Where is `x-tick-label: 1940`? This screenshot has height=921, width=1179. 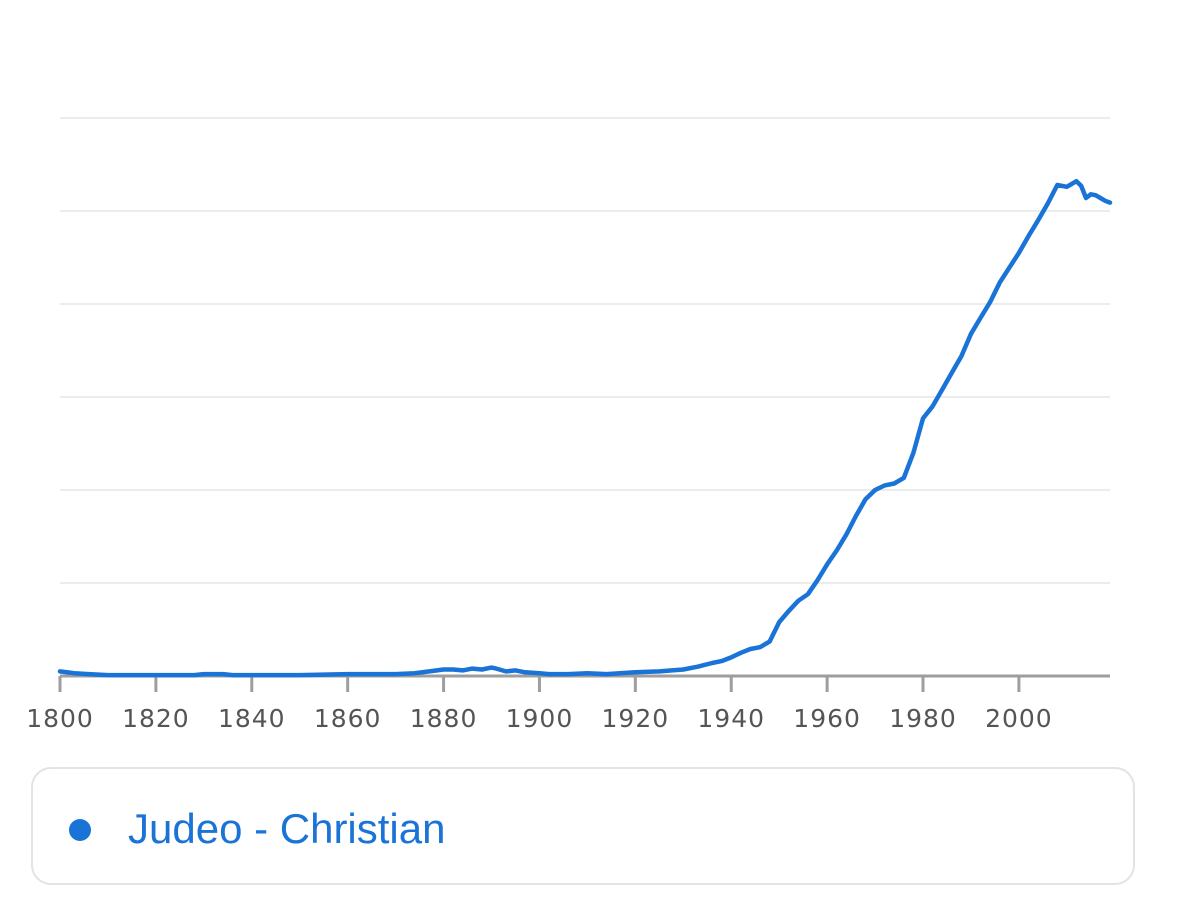 x-tick-label: 1940 is located at coordinates (731, 718).